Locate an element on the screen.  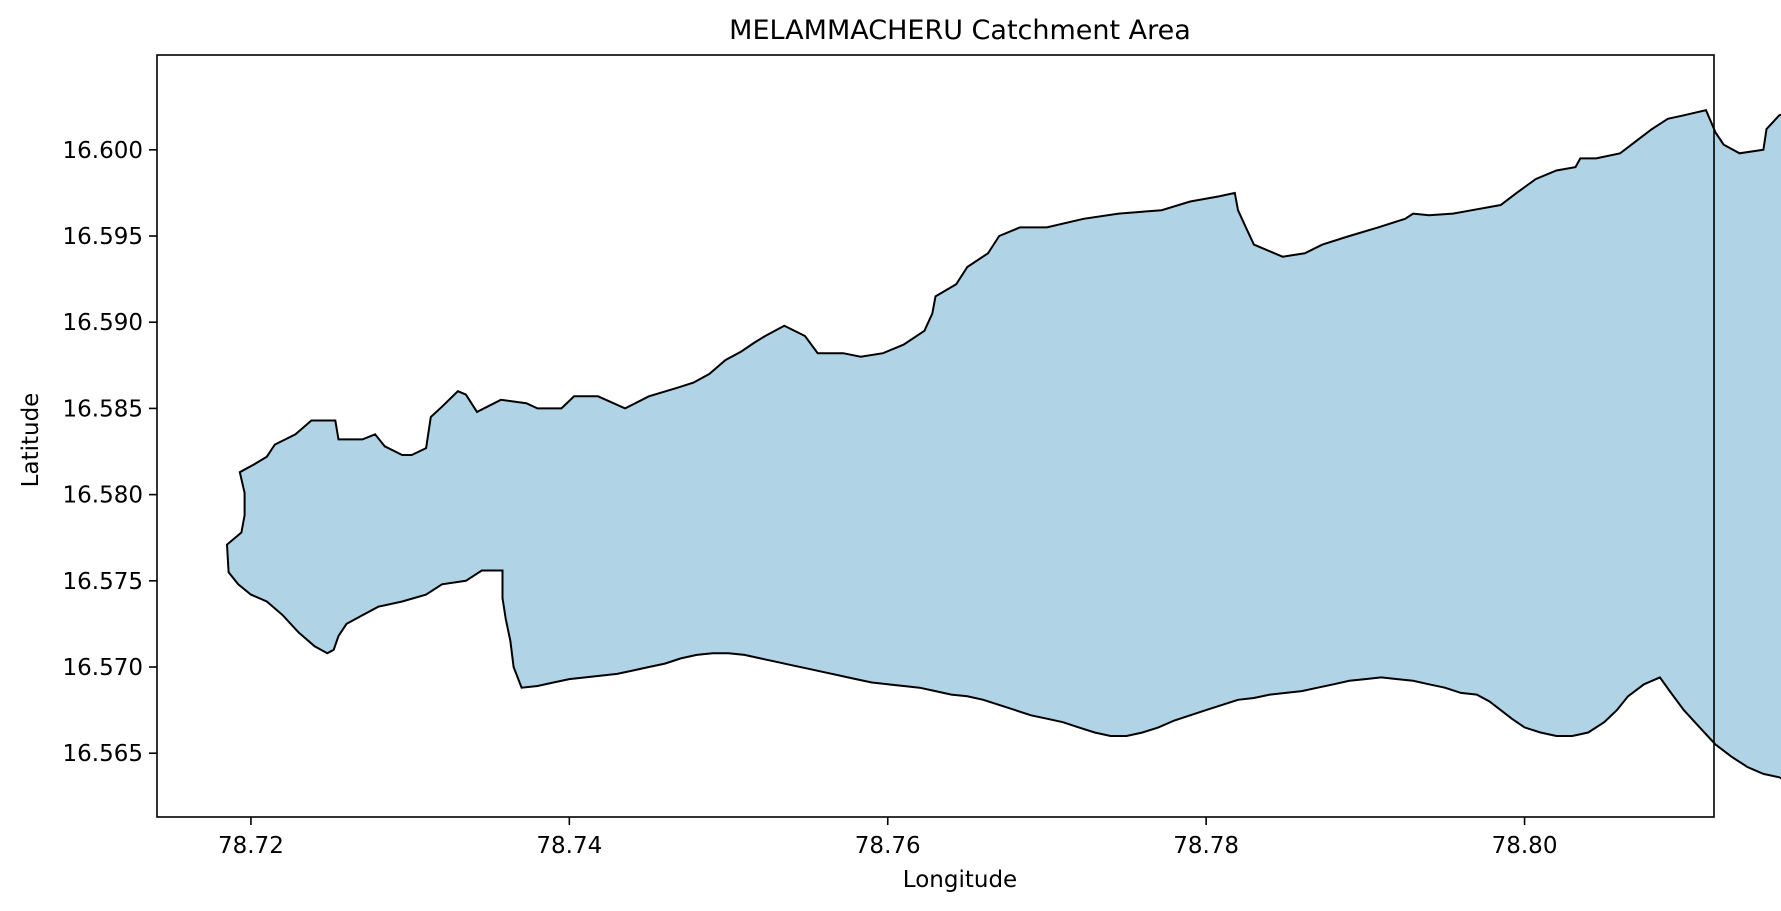
y-axis-label: Latitude is located at coordinates (31, 440).